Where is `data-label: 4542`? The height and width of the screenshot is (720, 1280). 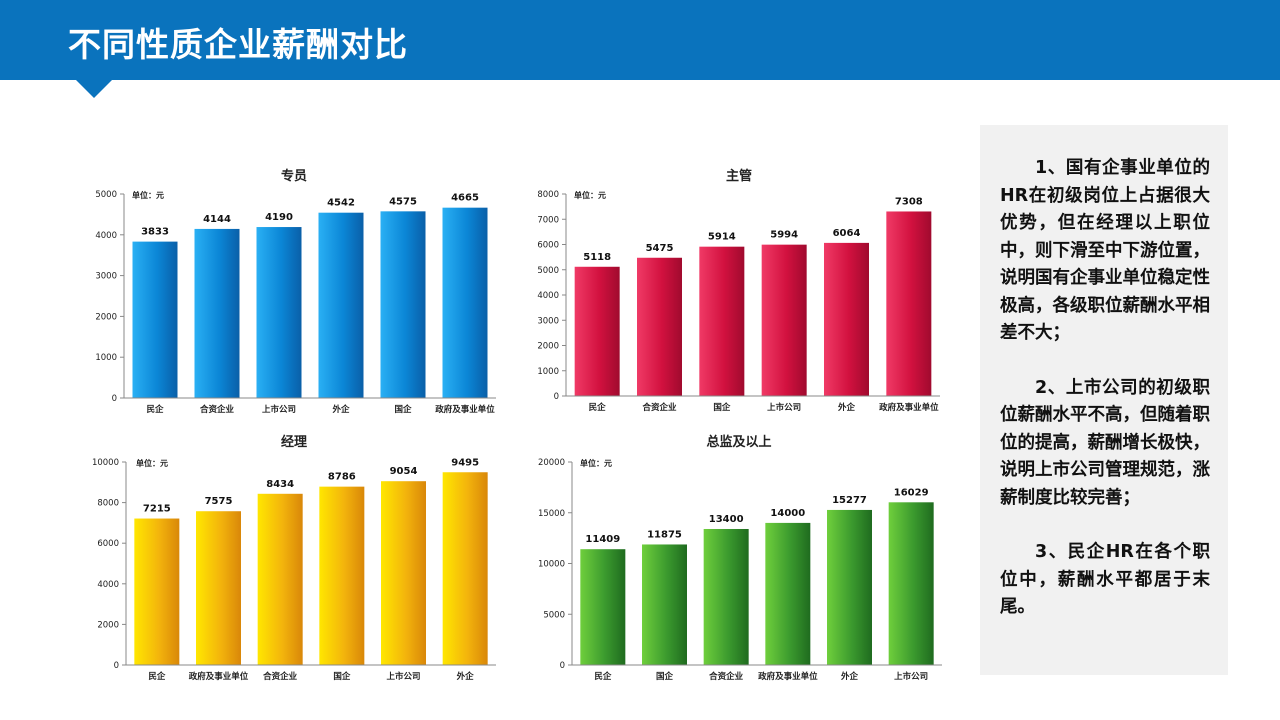 data-label: 4542 is located at coordinates (341, 203).